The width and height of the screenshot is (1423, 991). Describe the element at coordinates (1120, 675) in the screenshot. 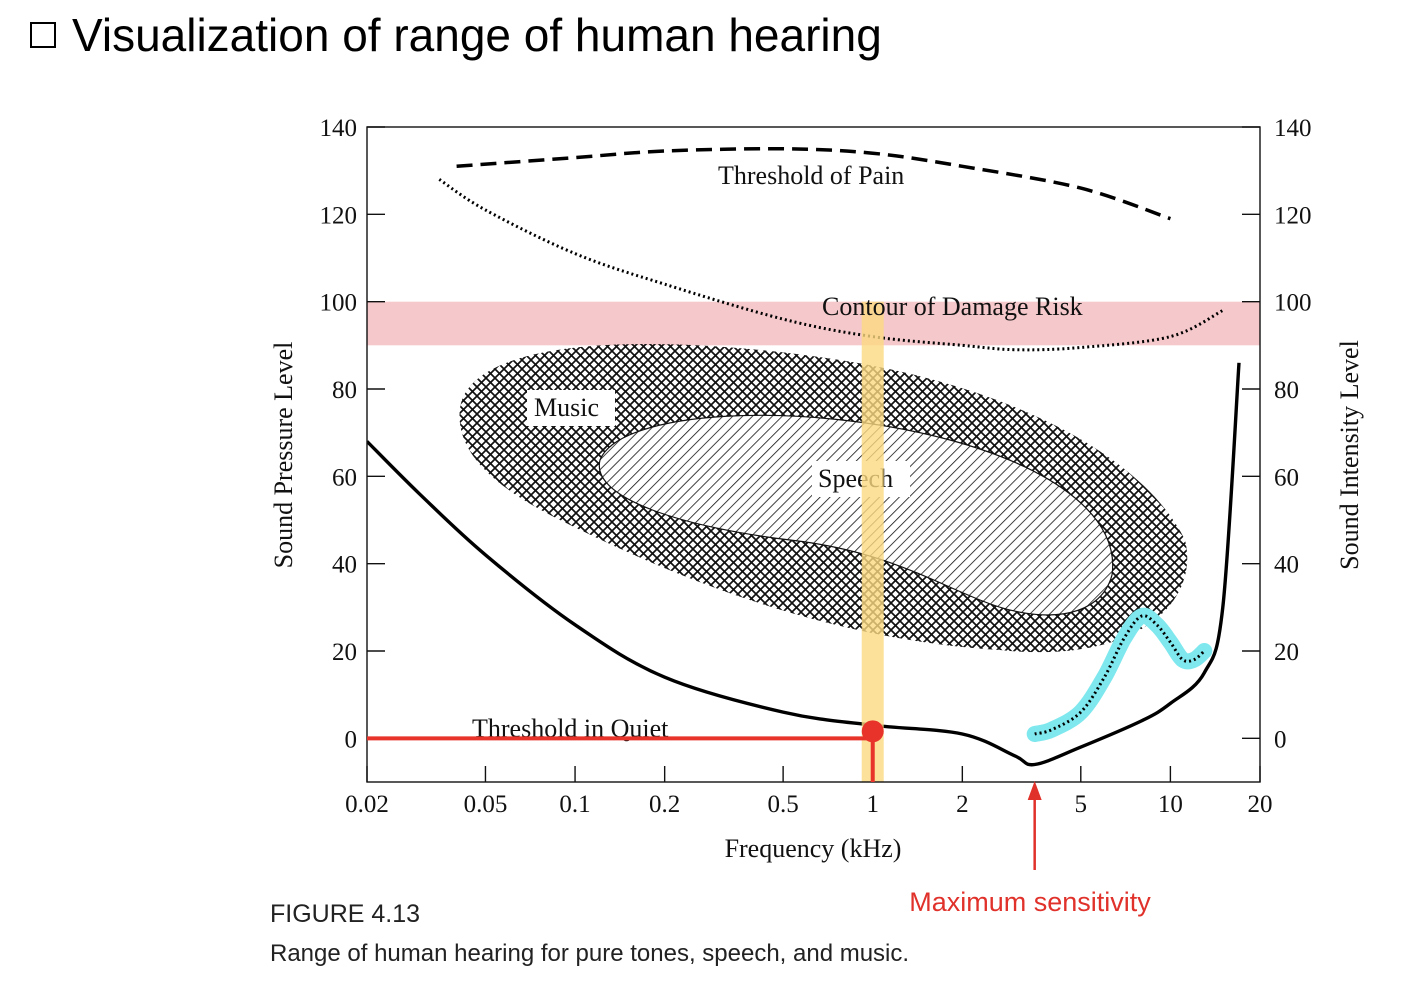

I see `series-4-line` at that location.